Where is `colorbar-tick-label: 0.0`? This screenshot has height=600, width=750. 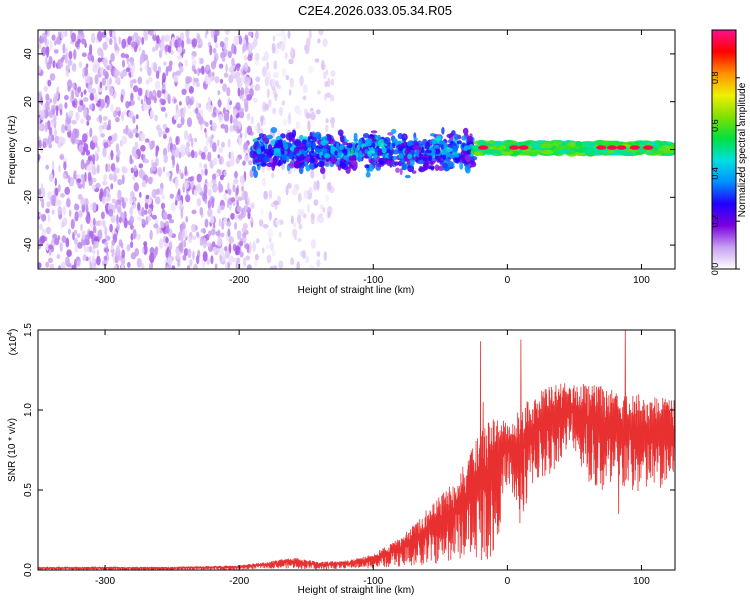
colorbar-tick-label: 0.0 is located at coordinates (715, 269).